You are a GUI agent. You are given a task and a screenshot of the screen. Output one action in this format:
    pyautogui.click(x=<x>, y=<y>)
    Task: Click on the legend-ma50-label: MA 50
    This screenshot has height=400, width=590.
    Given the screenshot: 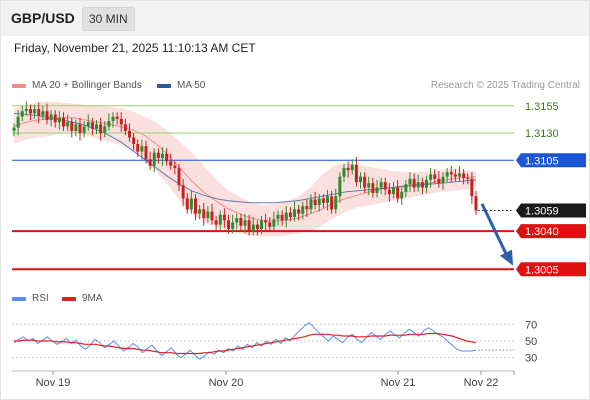 What is the action you would take?
    pyautogui.click(x=191, y=85)
    